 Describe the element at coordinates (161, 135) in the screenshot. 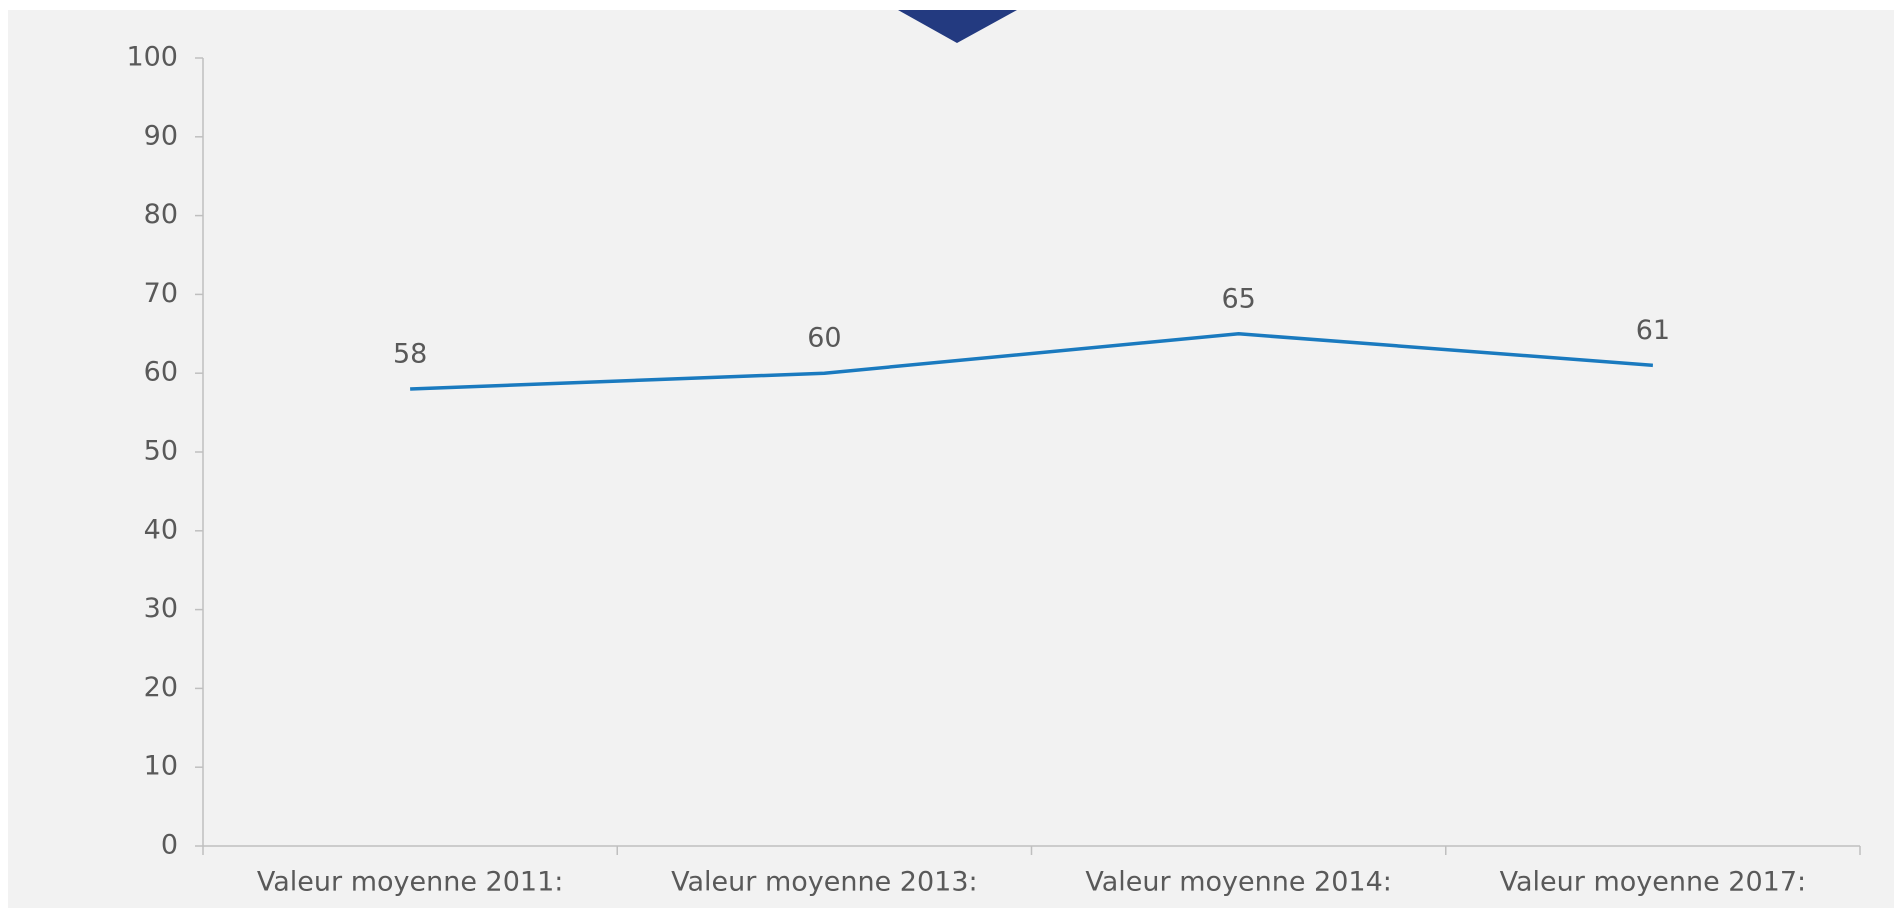

I see `y-tick-label: 90` at that location.